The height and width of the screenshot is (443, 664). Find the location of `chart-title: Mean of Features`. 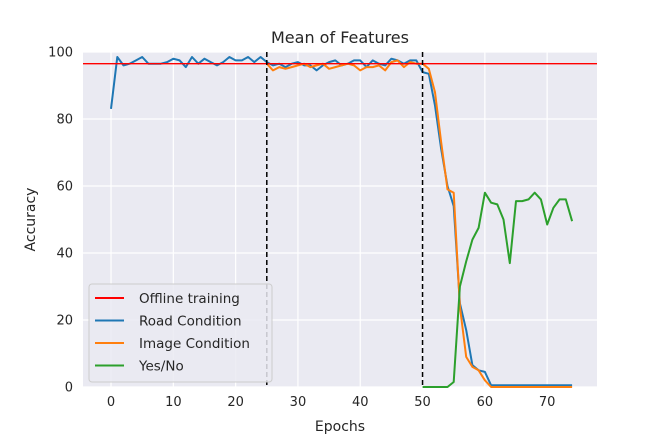

chart-title: Mean of Features is located at coordinates (340, 37).